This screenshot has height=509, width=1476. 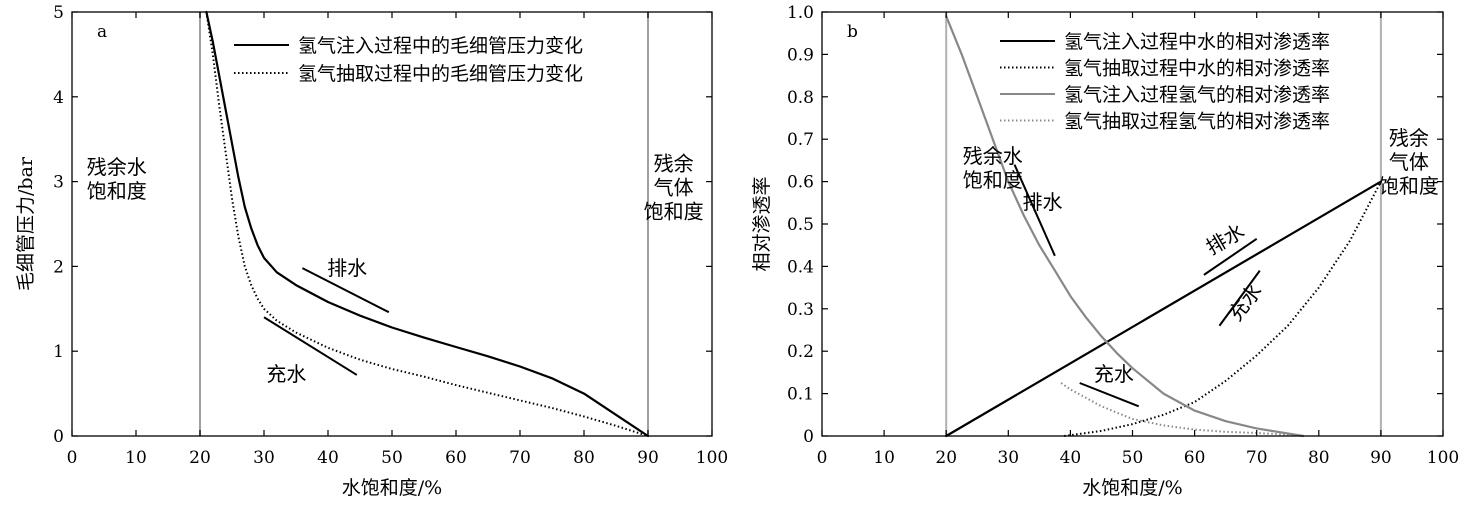 I want to click on y-tick-label: 0.8, so click(x=800, y=98).